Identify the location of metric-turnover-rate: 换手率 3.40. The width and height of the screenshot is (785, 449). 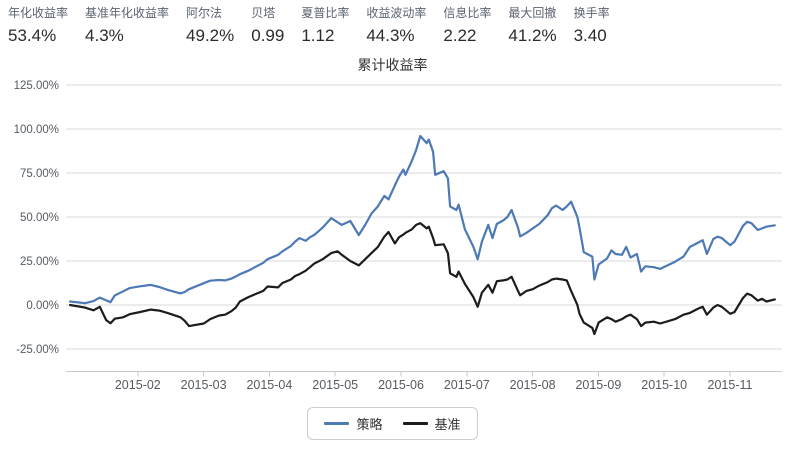
(592, 27).